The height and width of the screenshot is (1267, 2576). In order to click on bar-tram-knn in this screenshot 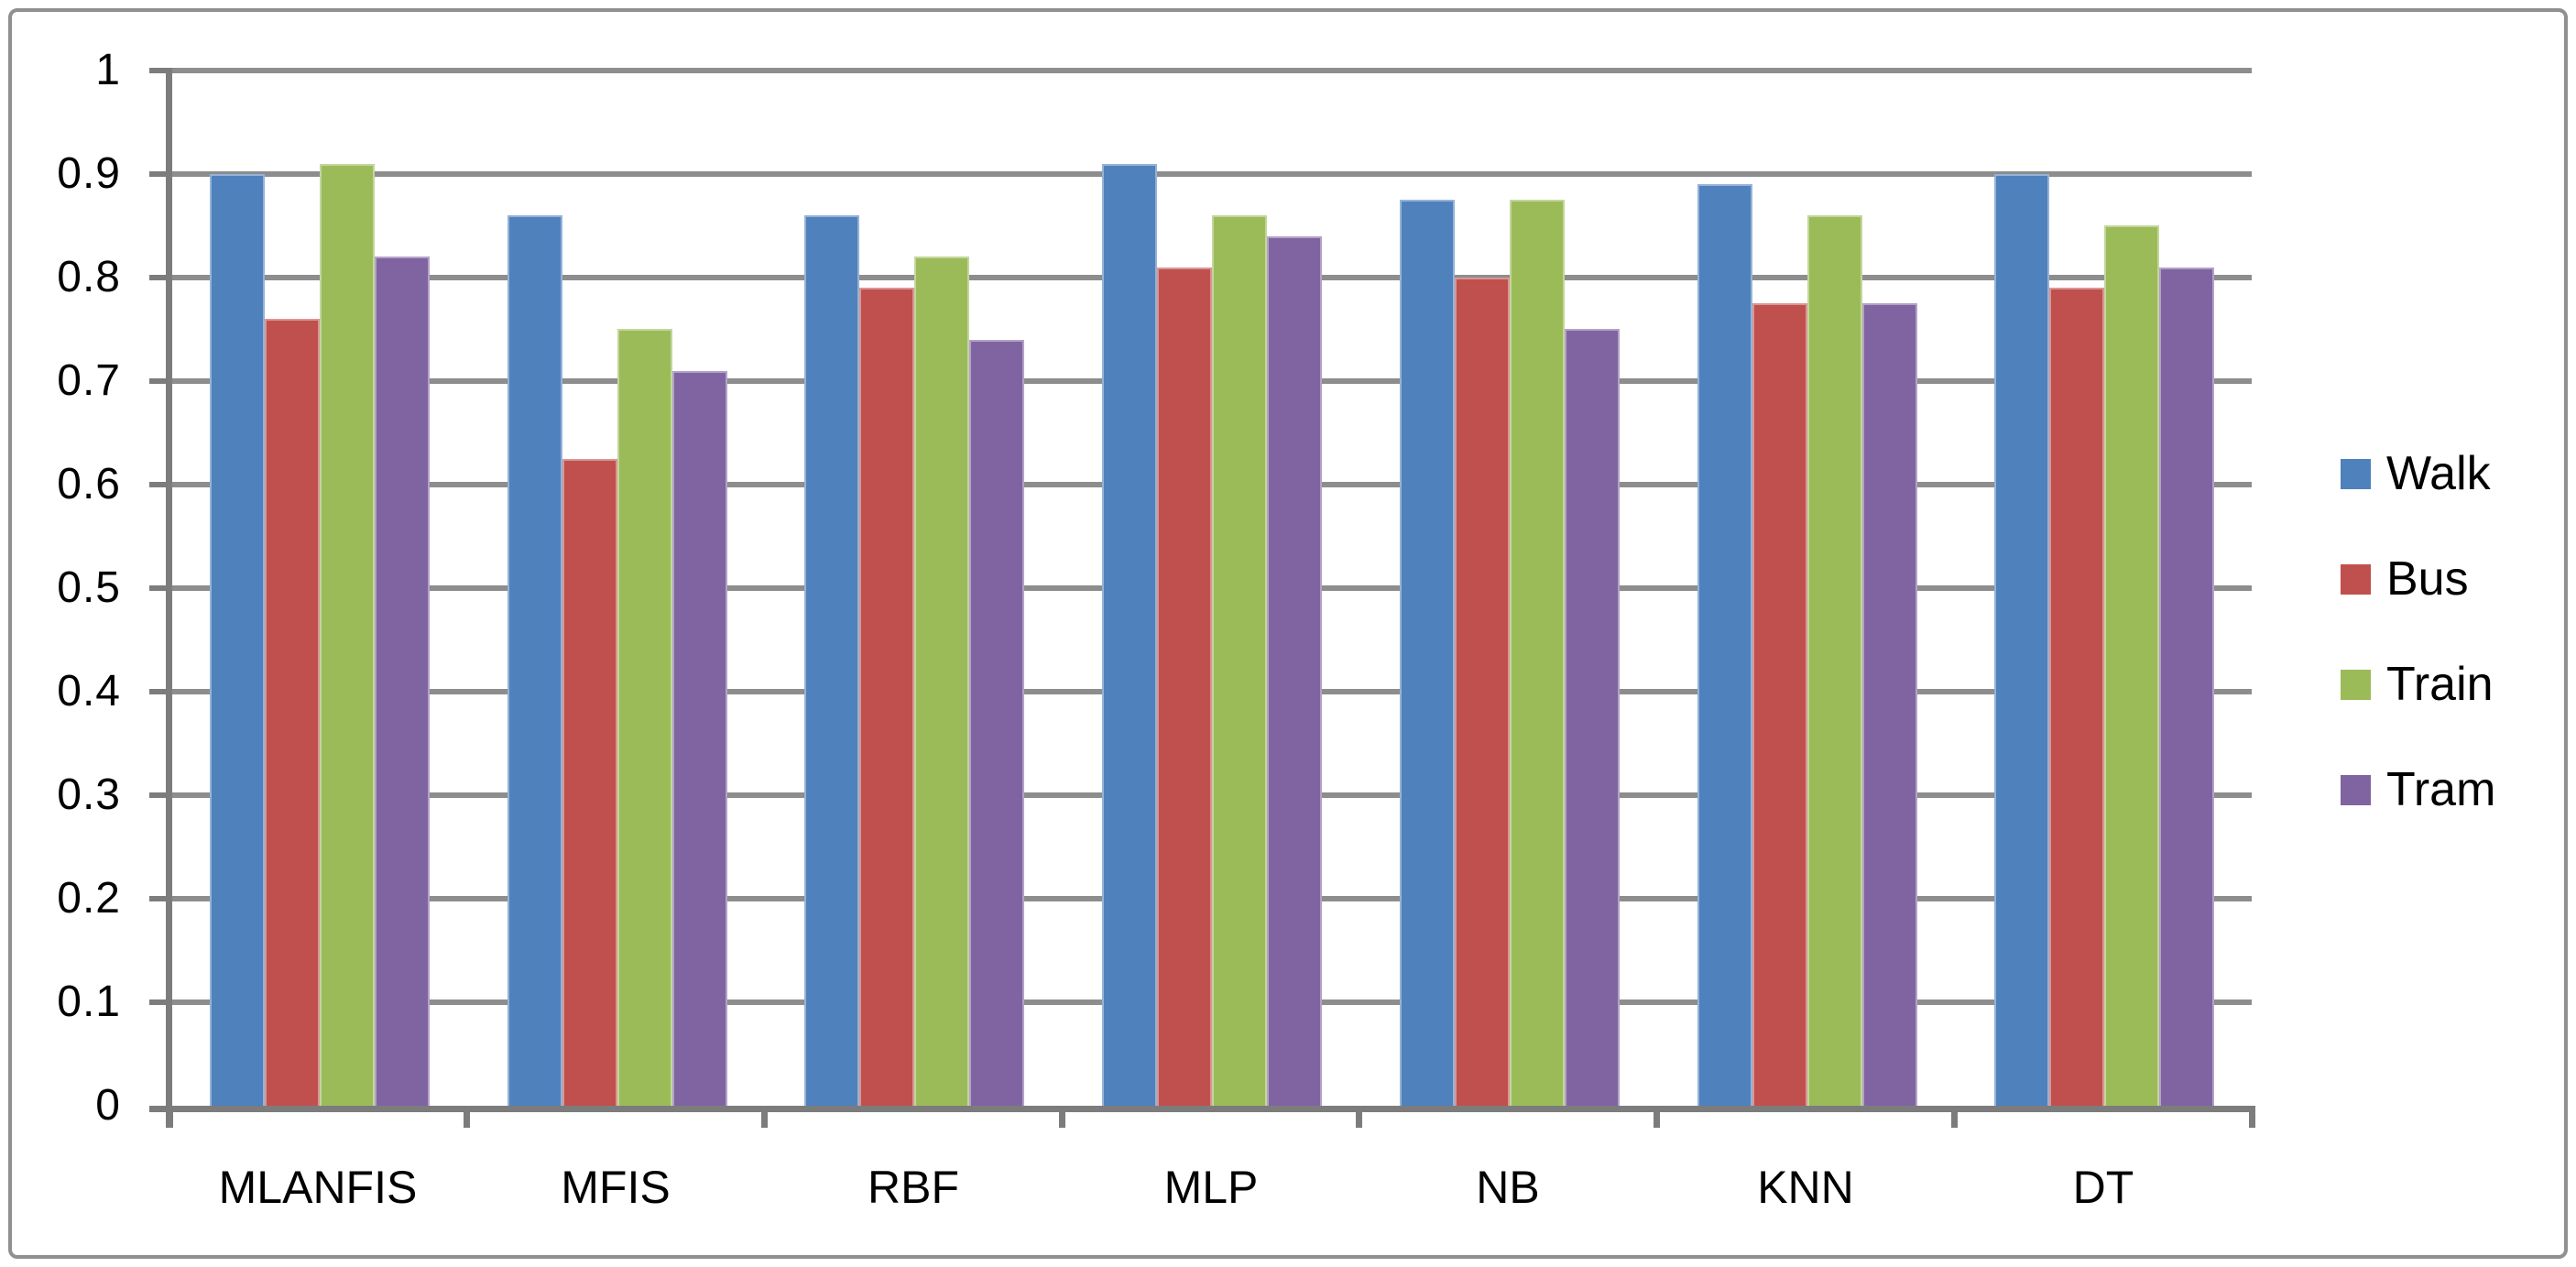, I will do `click(1890, 704)`.